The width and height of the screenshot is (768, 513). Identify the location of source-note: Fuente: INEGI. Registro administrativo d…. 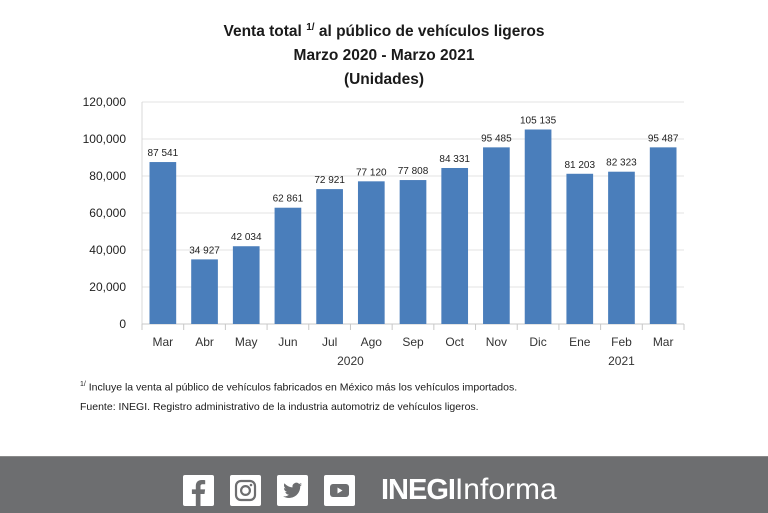
(279, 407).